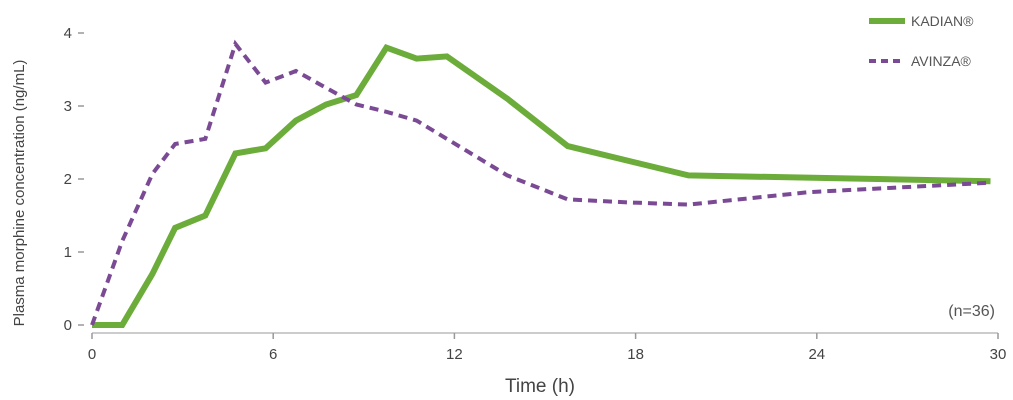 The height and width of the screenshot is (400, 1013). I want to click on x-tick-label: 18, so click(635, 354).